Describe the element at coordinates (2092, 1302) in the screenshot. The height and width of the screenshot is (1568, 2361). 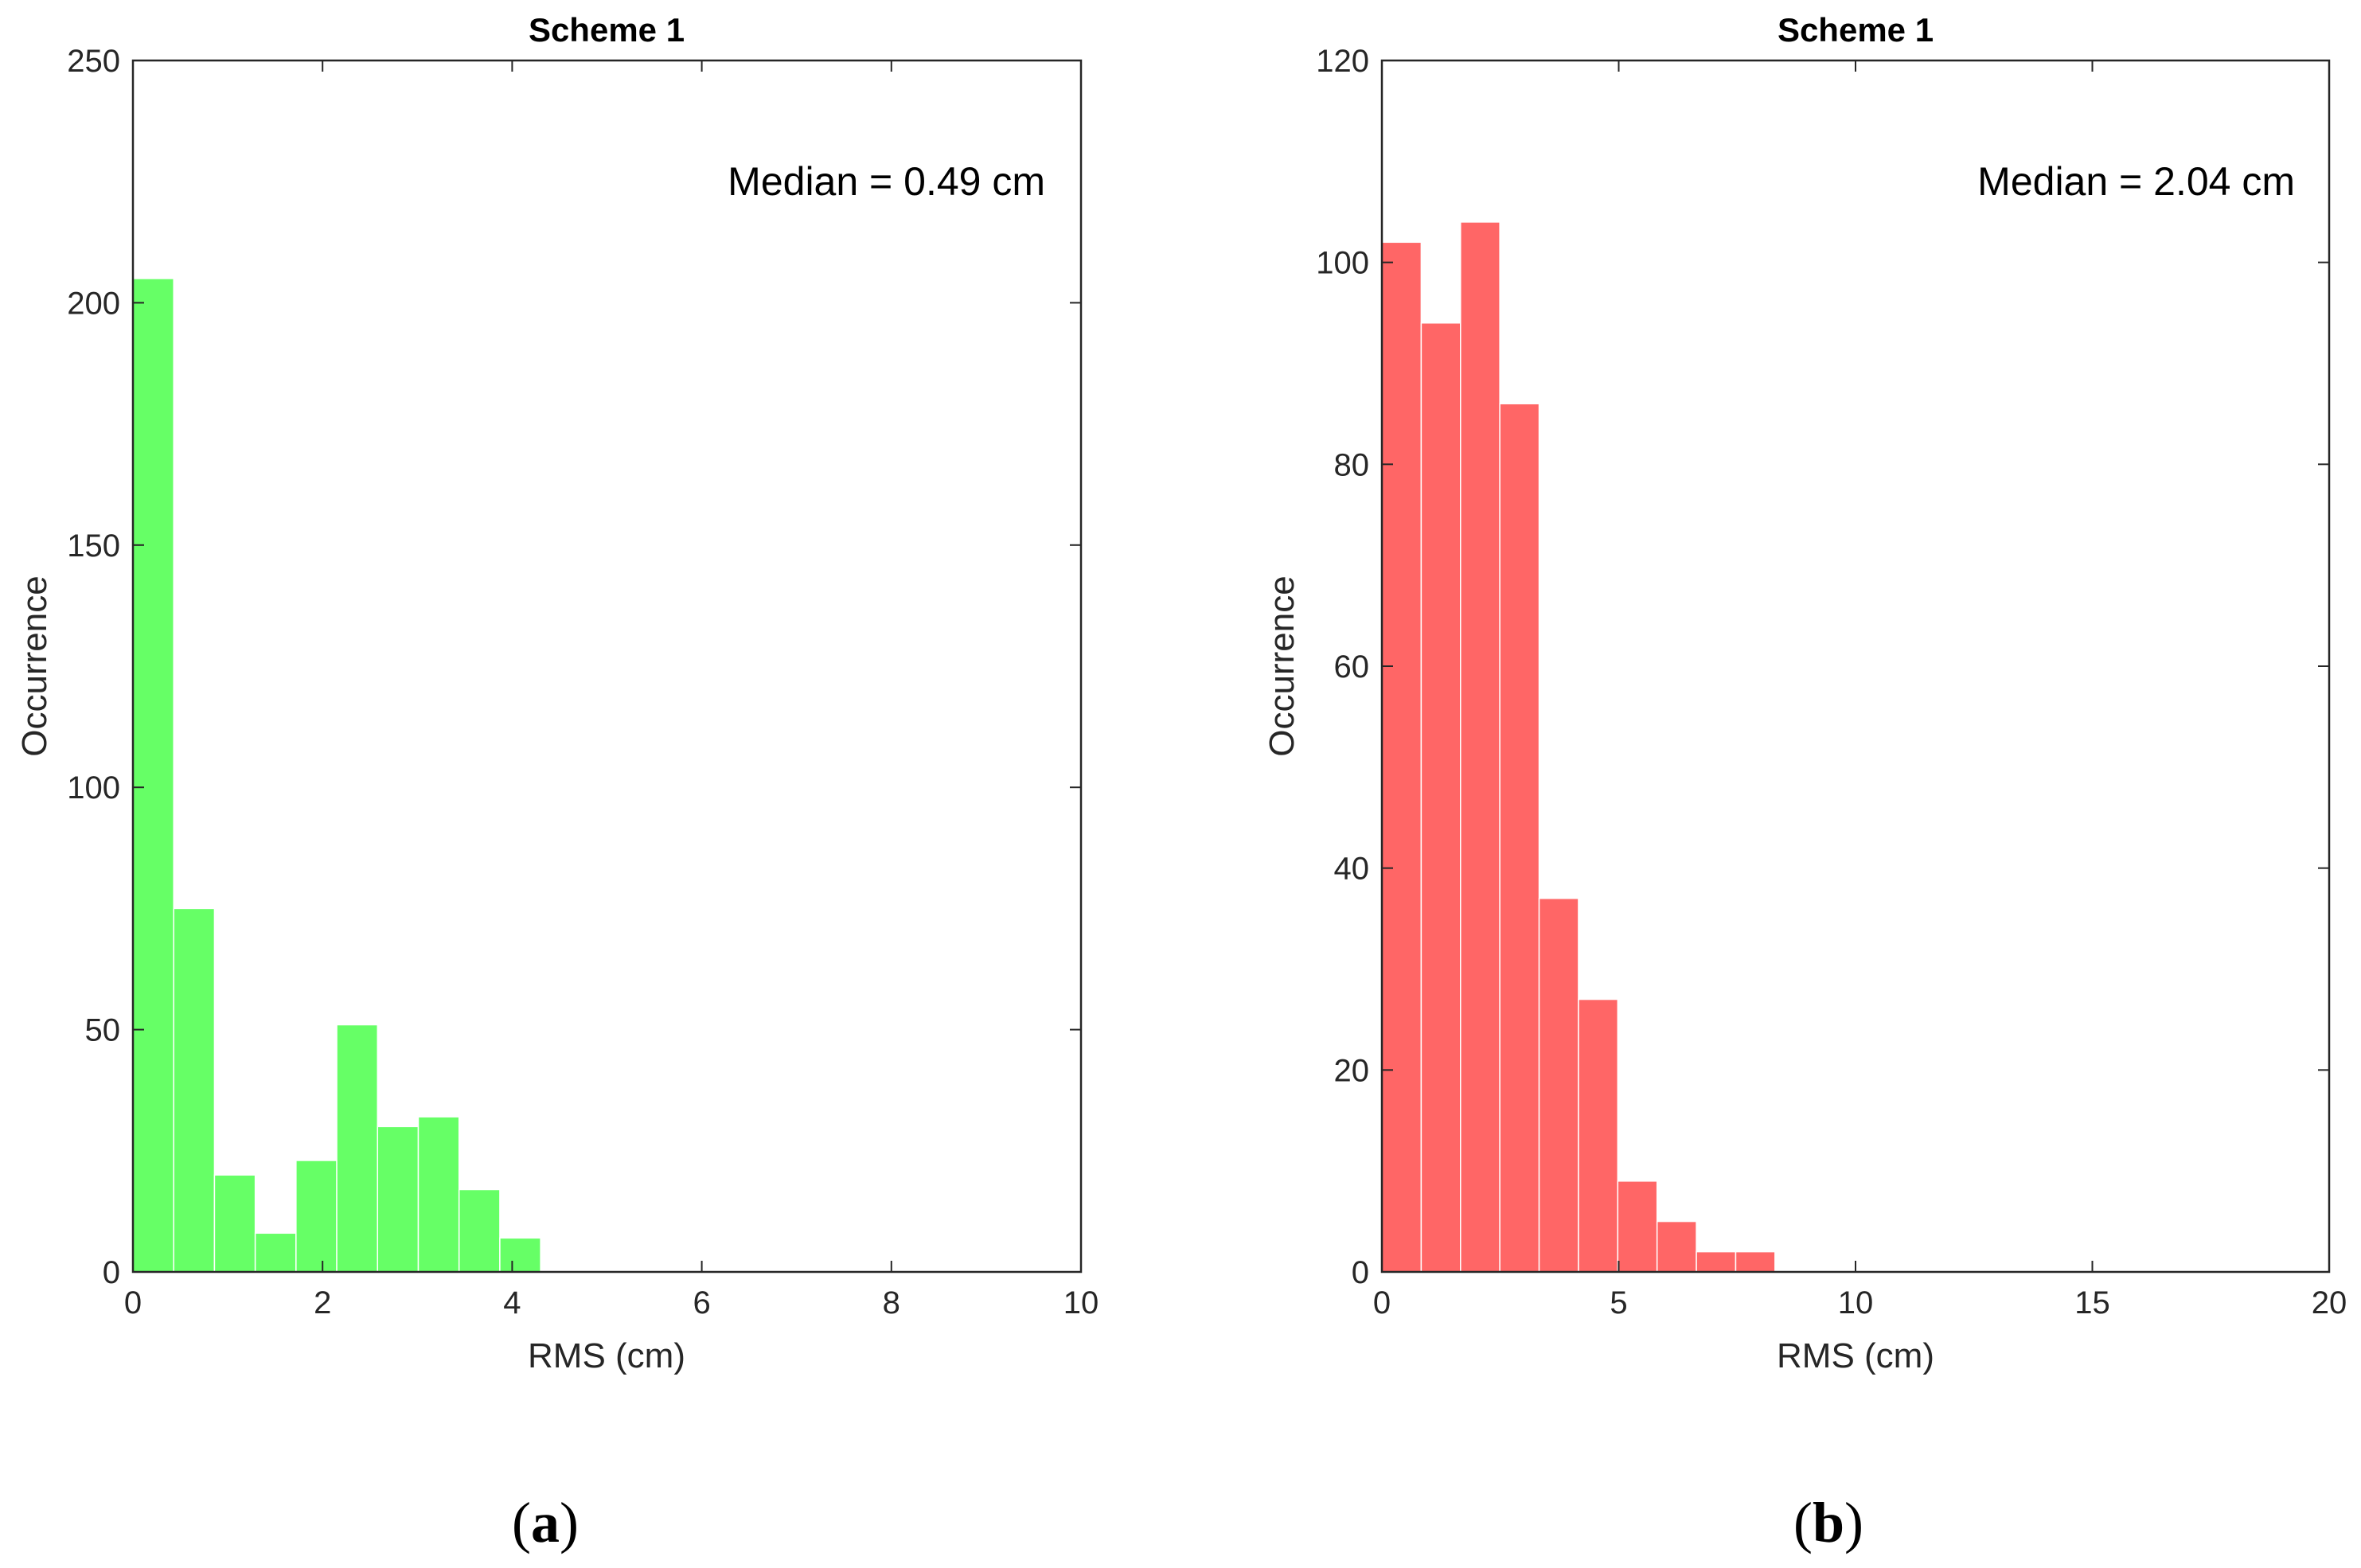
I see `x-tick-label: 15` at that location.